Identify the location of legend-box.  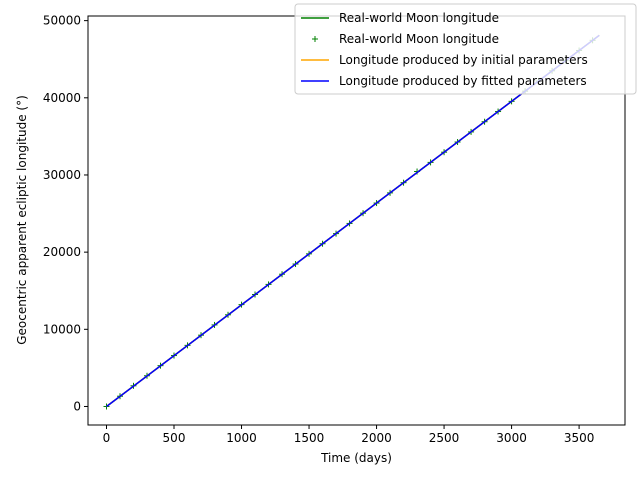
(465, 49).